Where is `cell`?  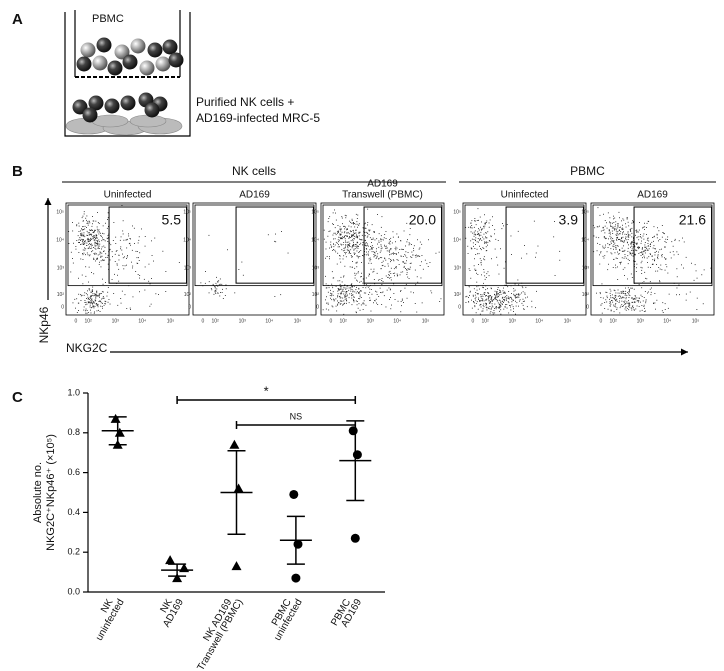
cell is located at coordinates (122, 52).